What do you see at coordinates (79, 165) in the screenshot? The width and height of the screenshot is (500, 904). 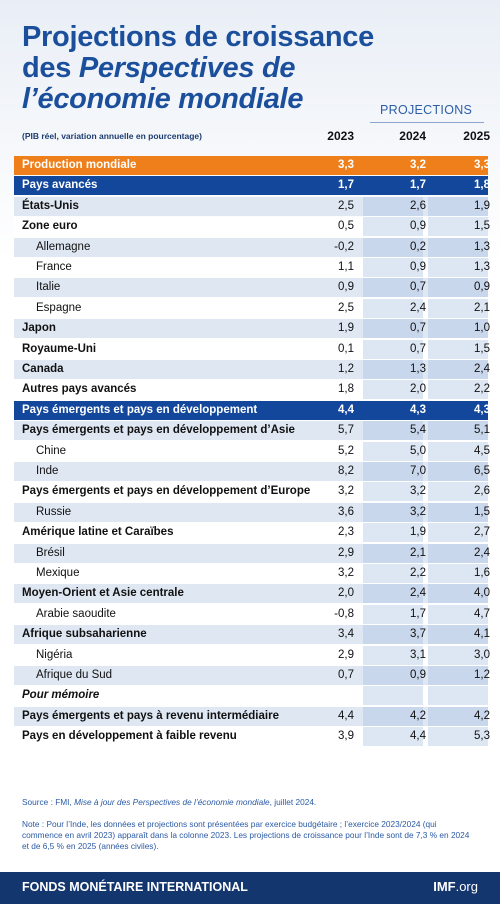 I see `row-label: Production mondiale` at bounding box center [79, 165].